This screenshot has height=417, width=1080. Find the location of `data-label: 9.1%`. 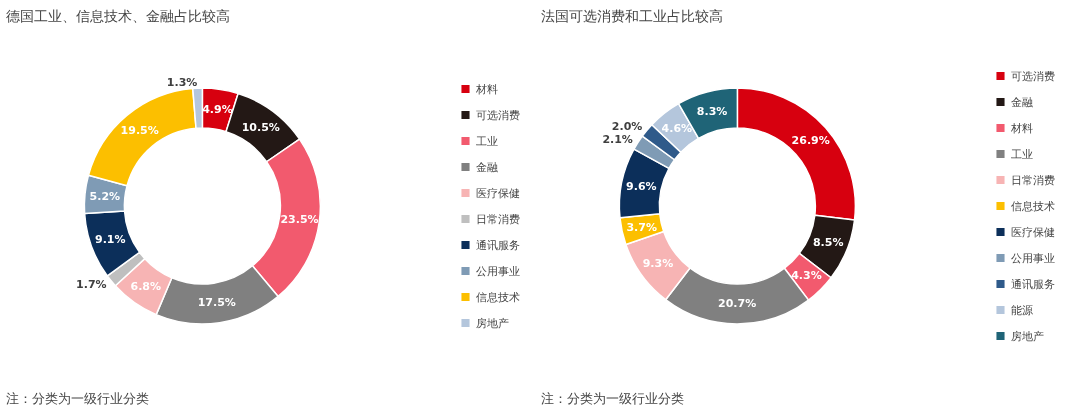

data-label: 9.1% is located at coordinates (110, 239).